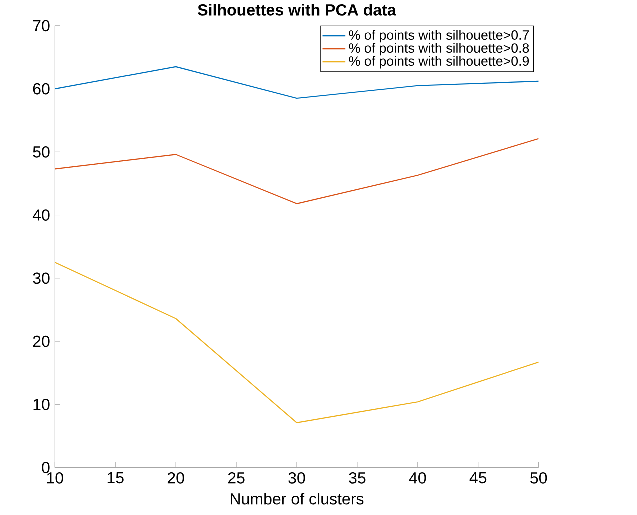  What do you see at coordinates (41, 26) in the screenshot?
I see `y-tick-label: 70` at bounding box center [41, 26].